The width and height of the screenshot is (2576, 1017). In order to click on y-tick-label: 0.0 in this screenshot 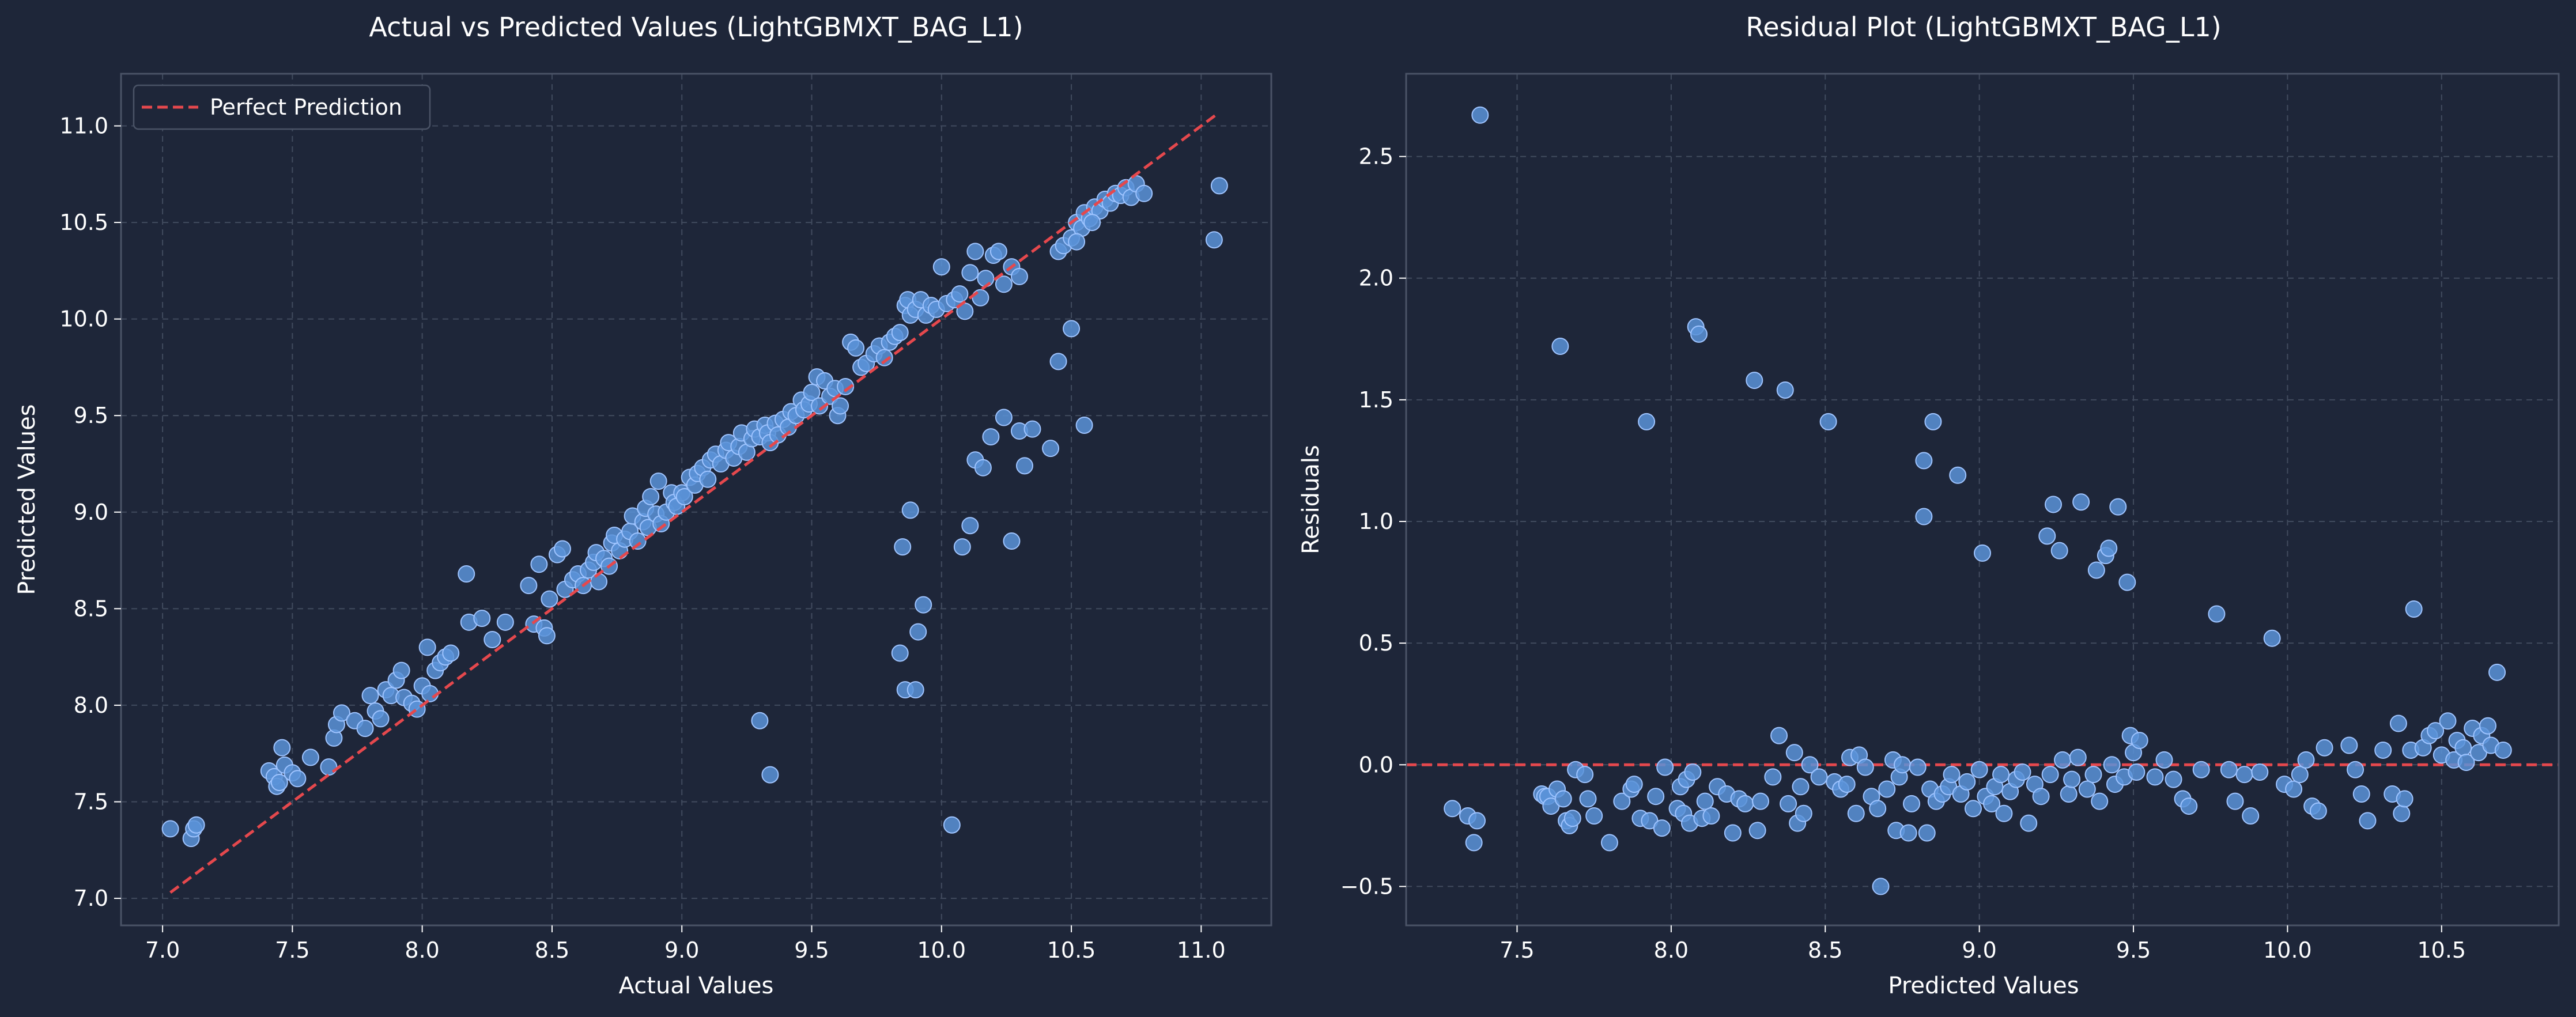, I will do `click(1376, 764)`.